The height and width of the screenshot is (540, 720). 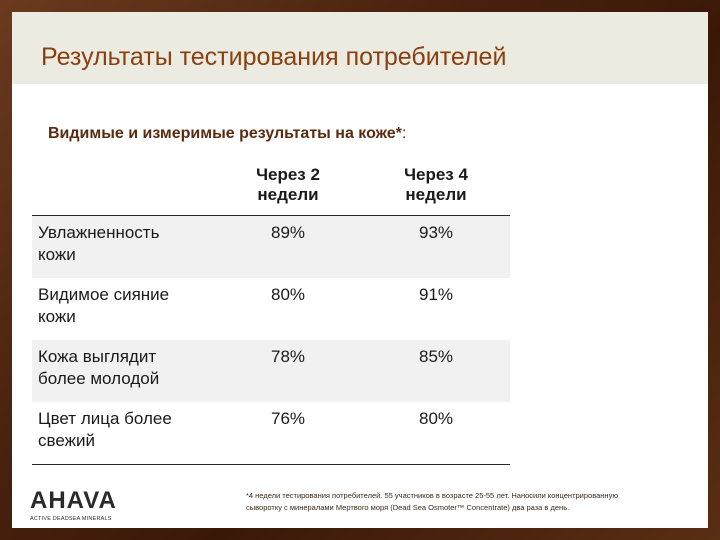 I want to click on value-after-4-weeks: 93%, so click(x=436, y=246).